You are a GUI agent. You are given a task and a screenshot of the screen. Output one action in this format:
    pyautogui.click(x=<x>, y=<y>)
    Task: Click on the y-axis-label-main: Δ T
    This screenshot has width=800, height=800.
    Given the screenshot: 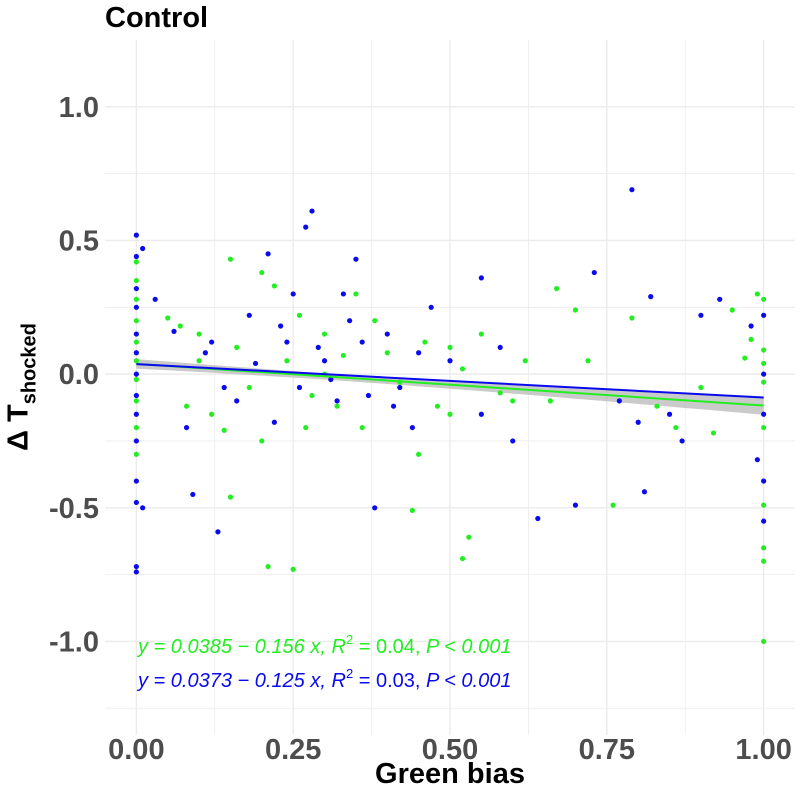 What is the action you would take?
    pyautogui.click(x=18, y=427)
    